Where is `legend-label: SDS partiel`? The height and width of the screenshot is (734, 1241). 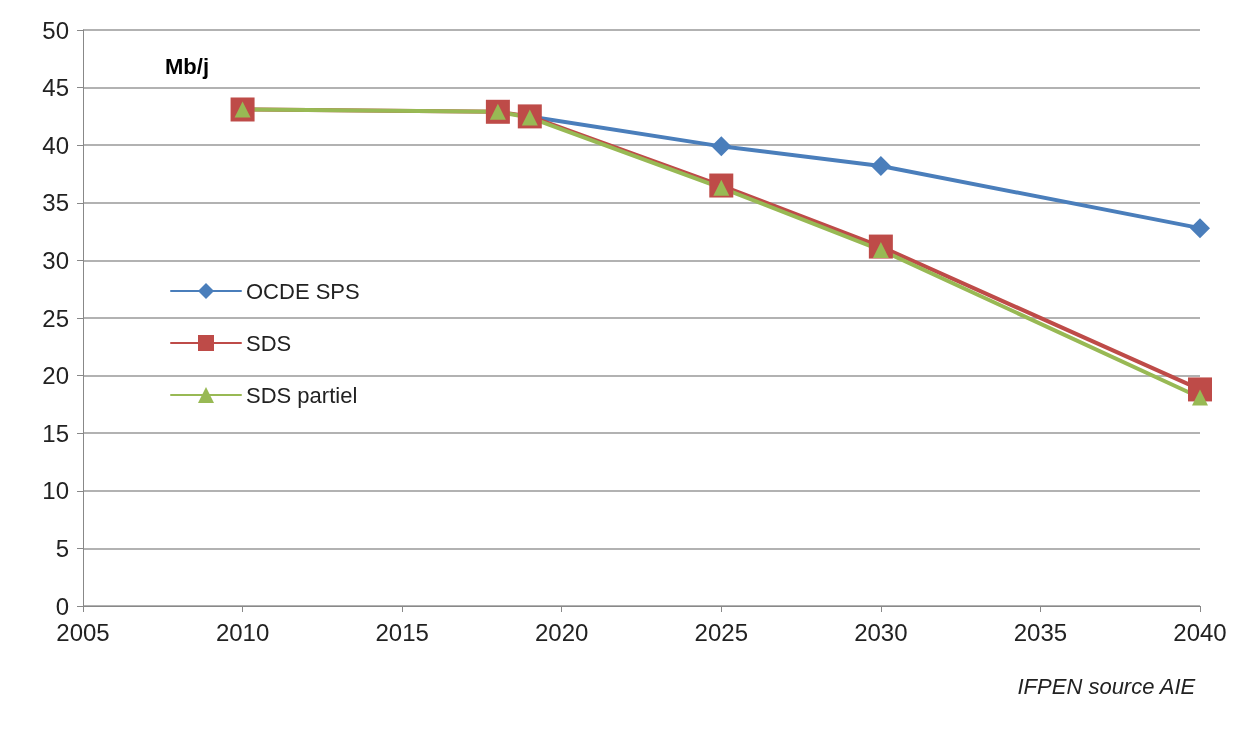 legend-label: SDS partiel is located at coordinates (302, 395).